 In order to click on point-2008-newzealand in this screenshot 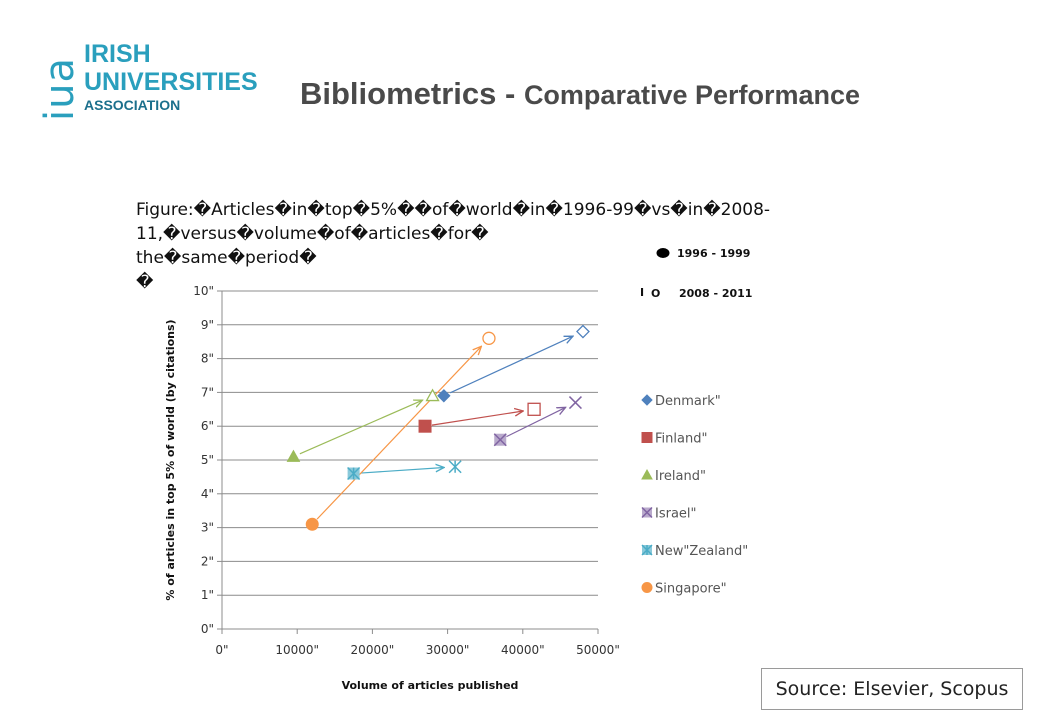, I will do `click(455, 467)`.